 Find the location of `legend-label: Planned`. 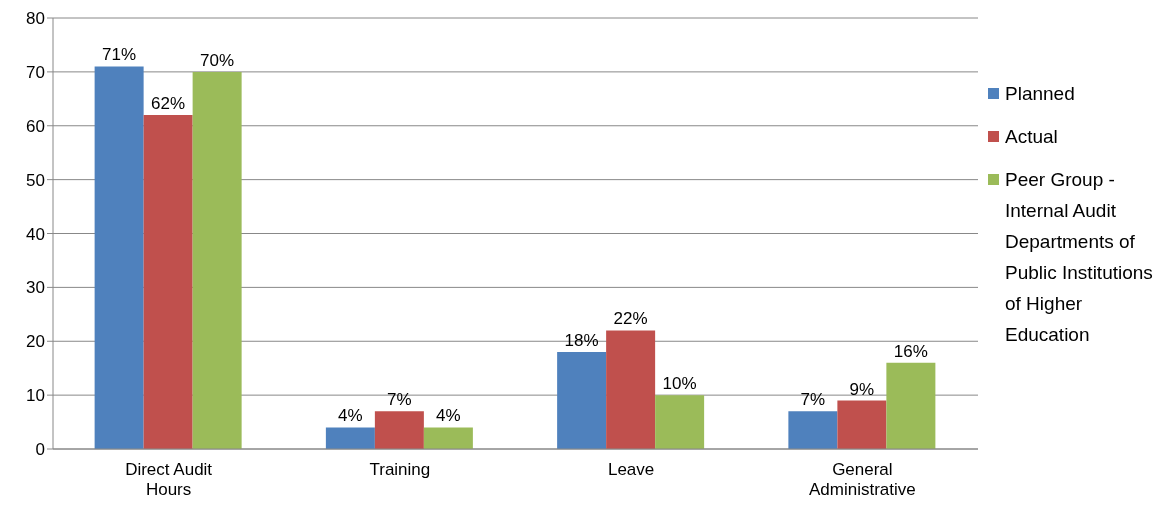

legend-label: Planned is located at coordinates (1040, 94).